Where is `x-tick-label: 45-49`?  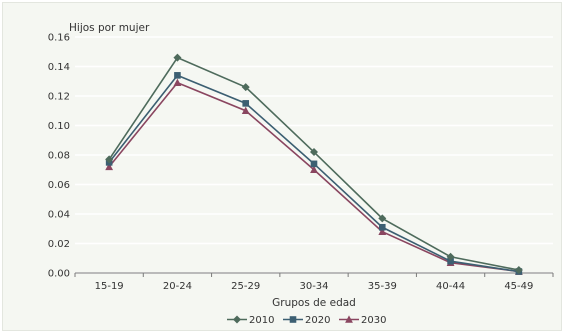
x-tick-label: 45-49 is located at coordinates (518, 286).